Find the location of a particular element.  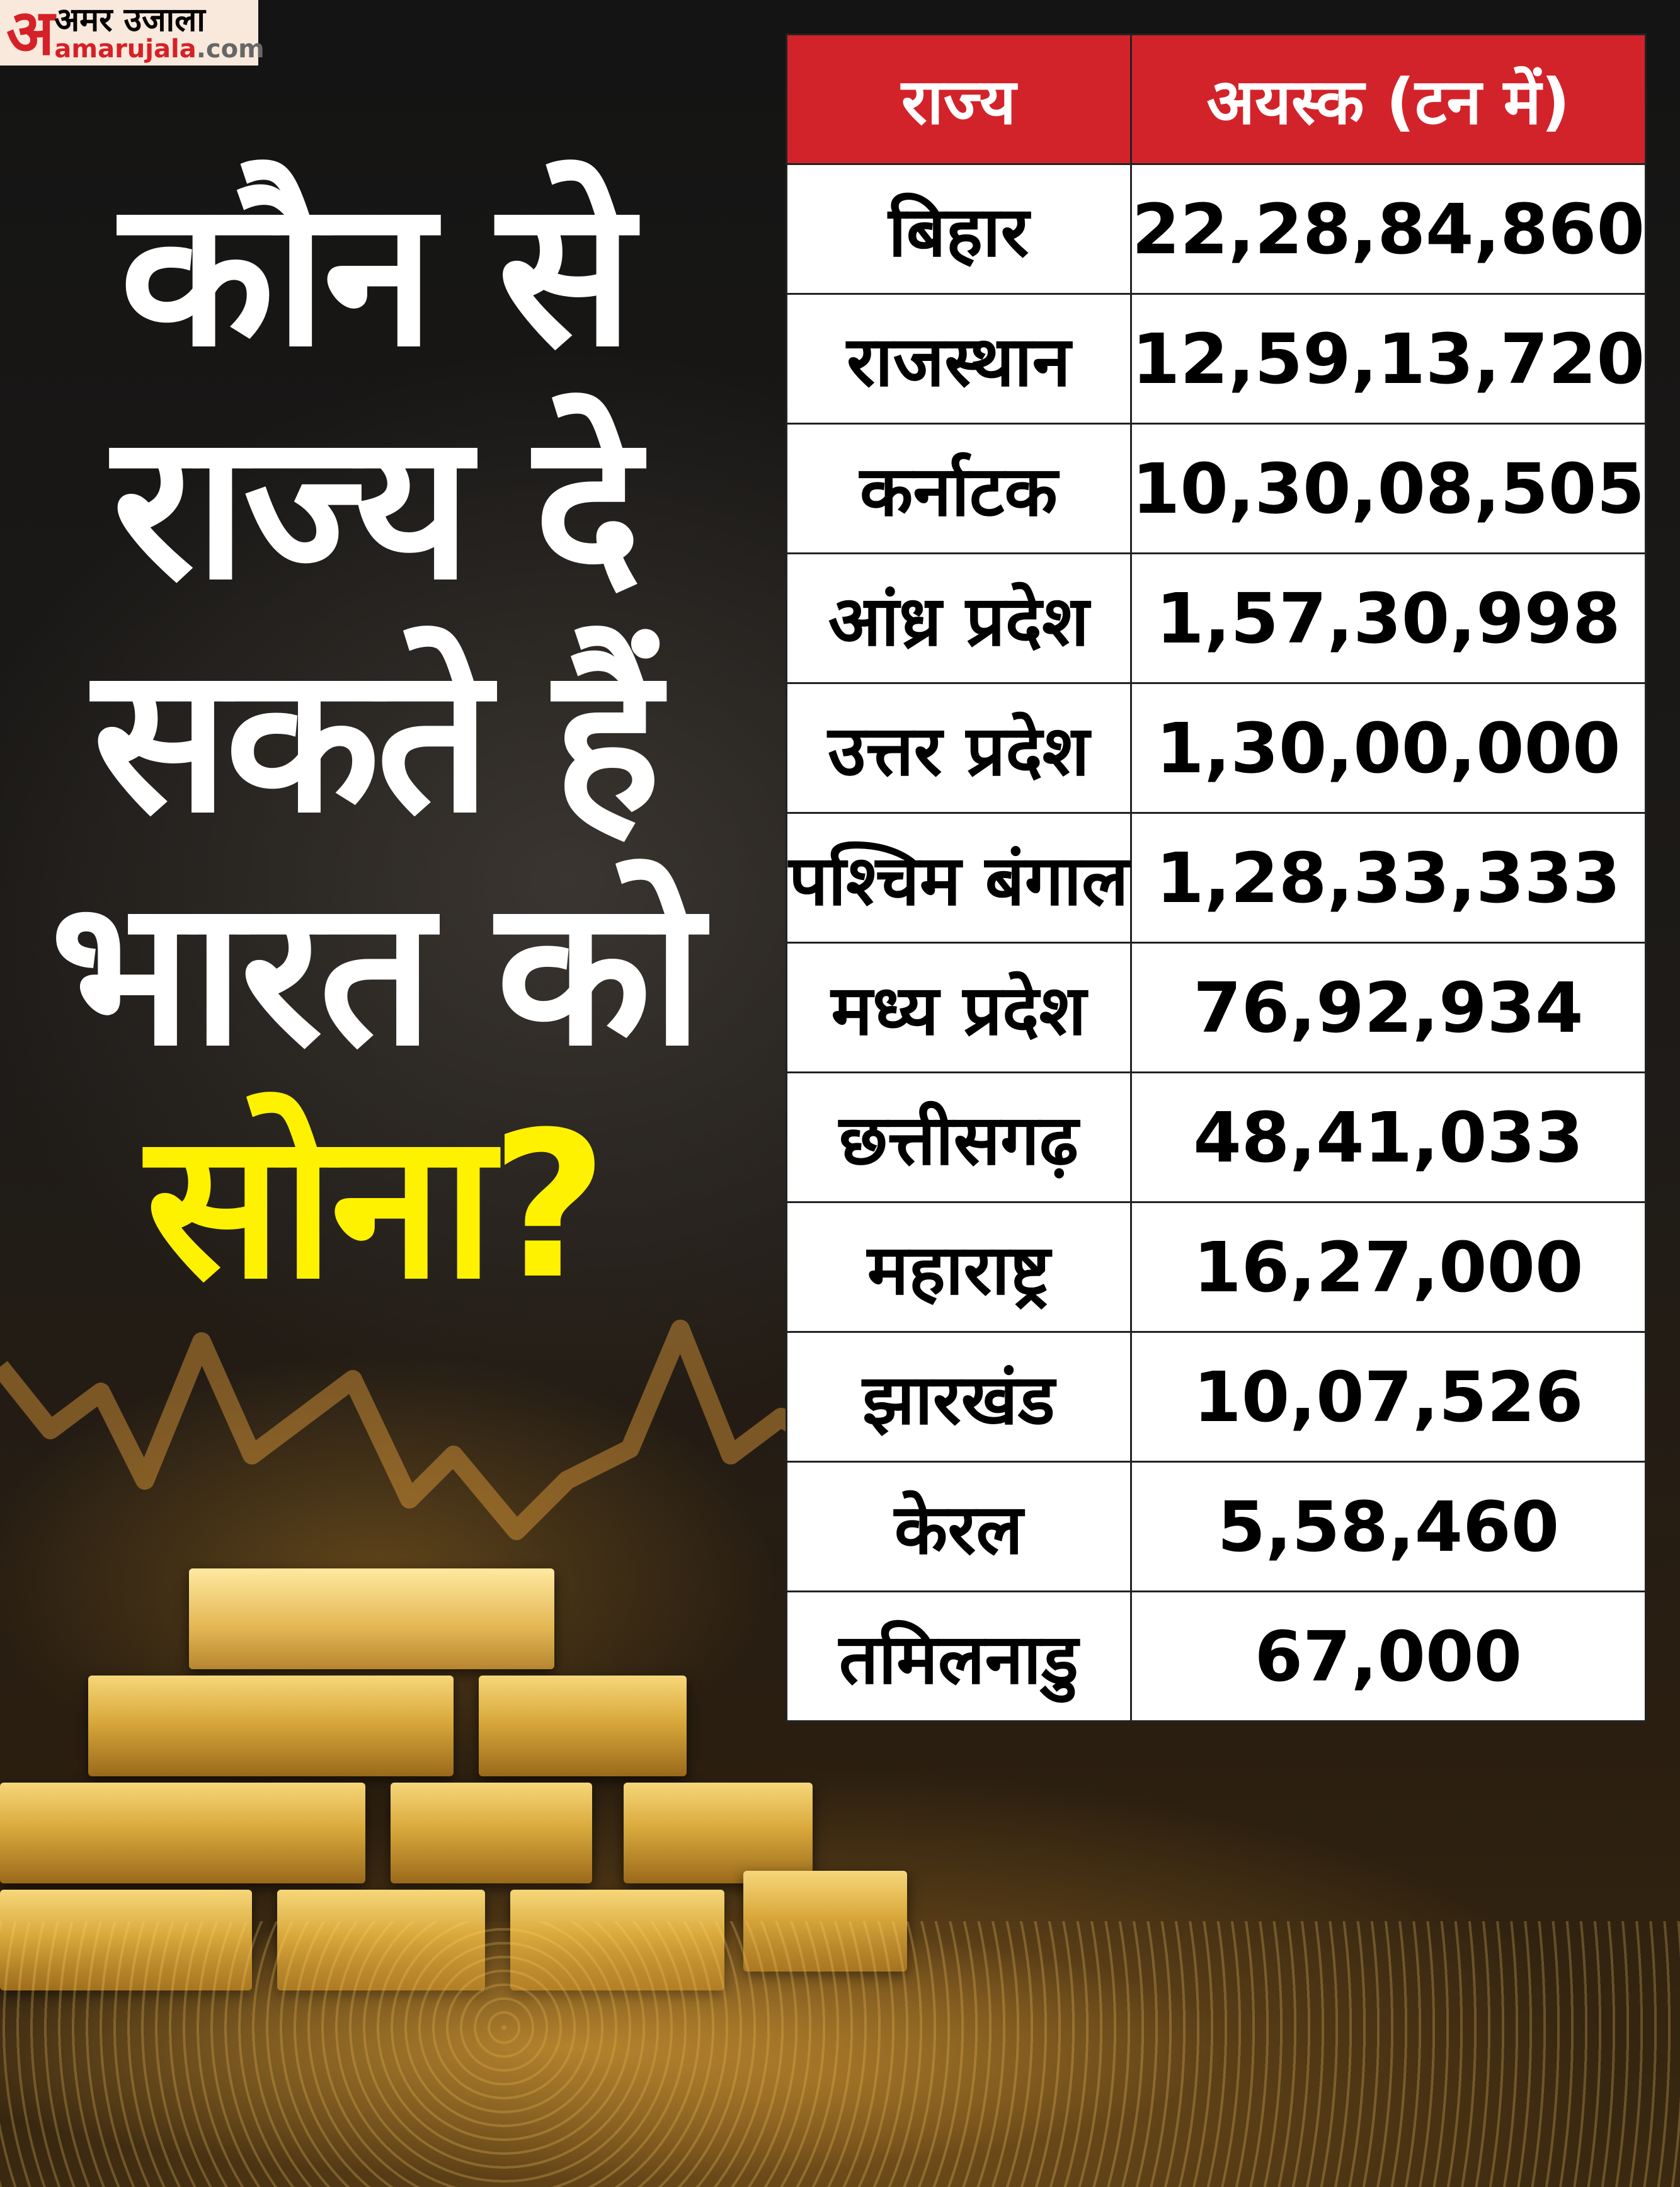

ore-cell: 1,30,00,000 is located at coordinates (1388, 748).